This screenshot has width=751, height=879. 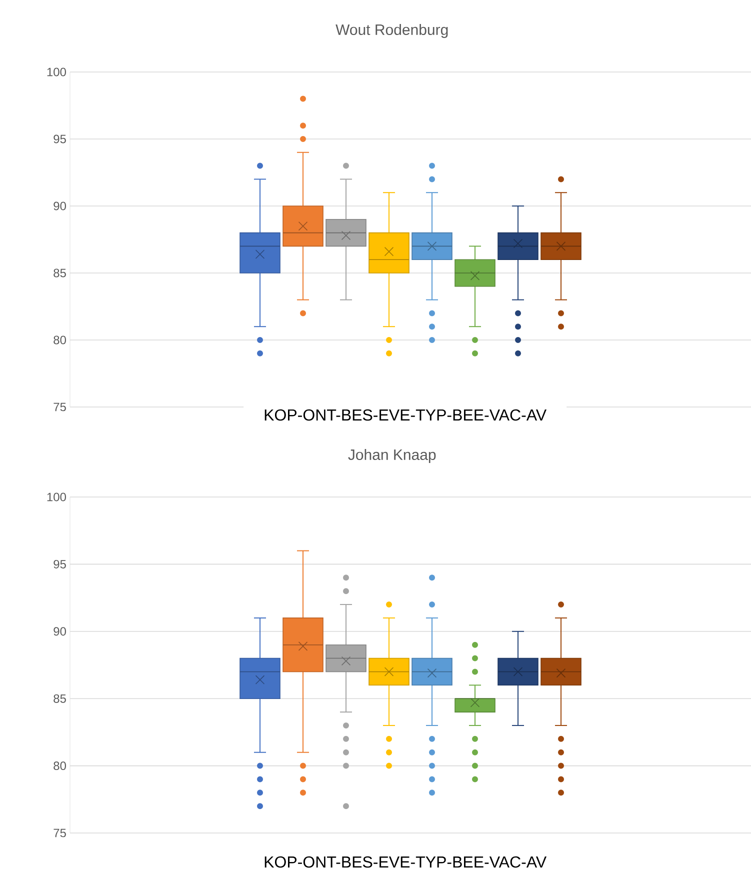 I want to click on chart-title: Johan Knaap, so click(x=392, y=456).